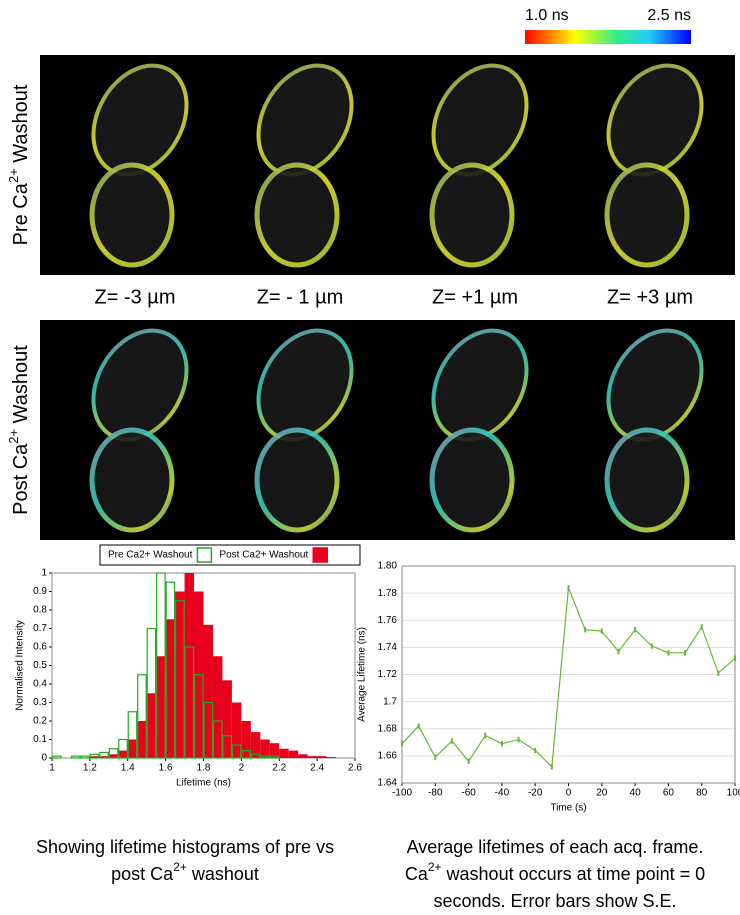 Image resolution: width=740 pixels, height=915 pixels. Describe the element at coordinates (40, 739) in the screenshot. I see `y-tick-label: 0.1` at that location.